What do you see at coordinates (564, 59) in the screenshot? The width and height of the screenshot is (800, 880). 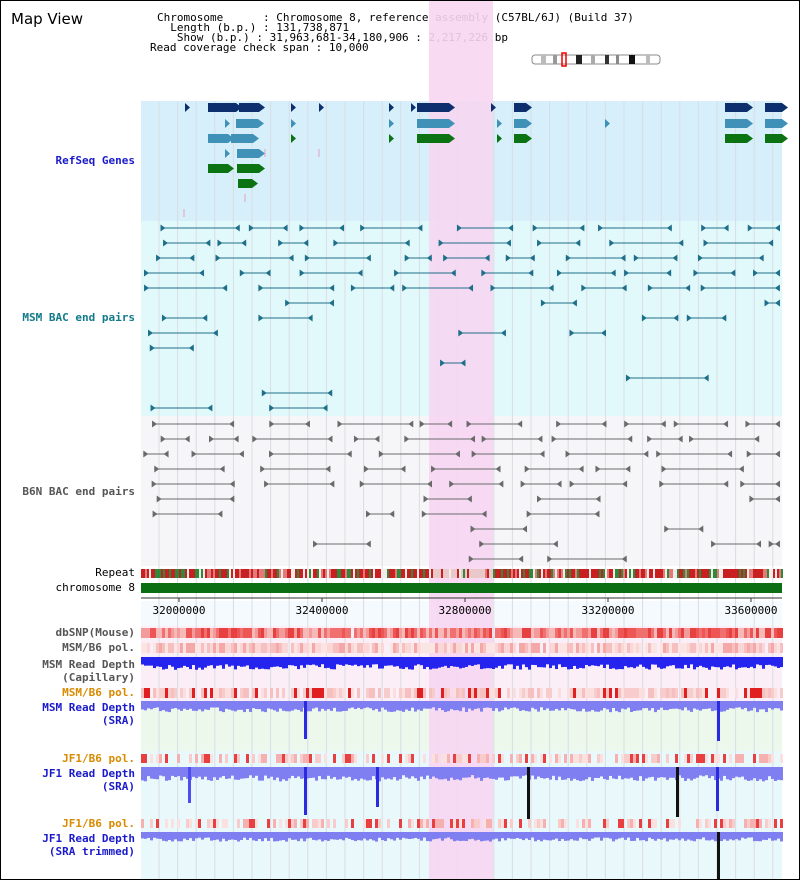 I see `ideogram-position-marker` at bounding box center [564, 59].